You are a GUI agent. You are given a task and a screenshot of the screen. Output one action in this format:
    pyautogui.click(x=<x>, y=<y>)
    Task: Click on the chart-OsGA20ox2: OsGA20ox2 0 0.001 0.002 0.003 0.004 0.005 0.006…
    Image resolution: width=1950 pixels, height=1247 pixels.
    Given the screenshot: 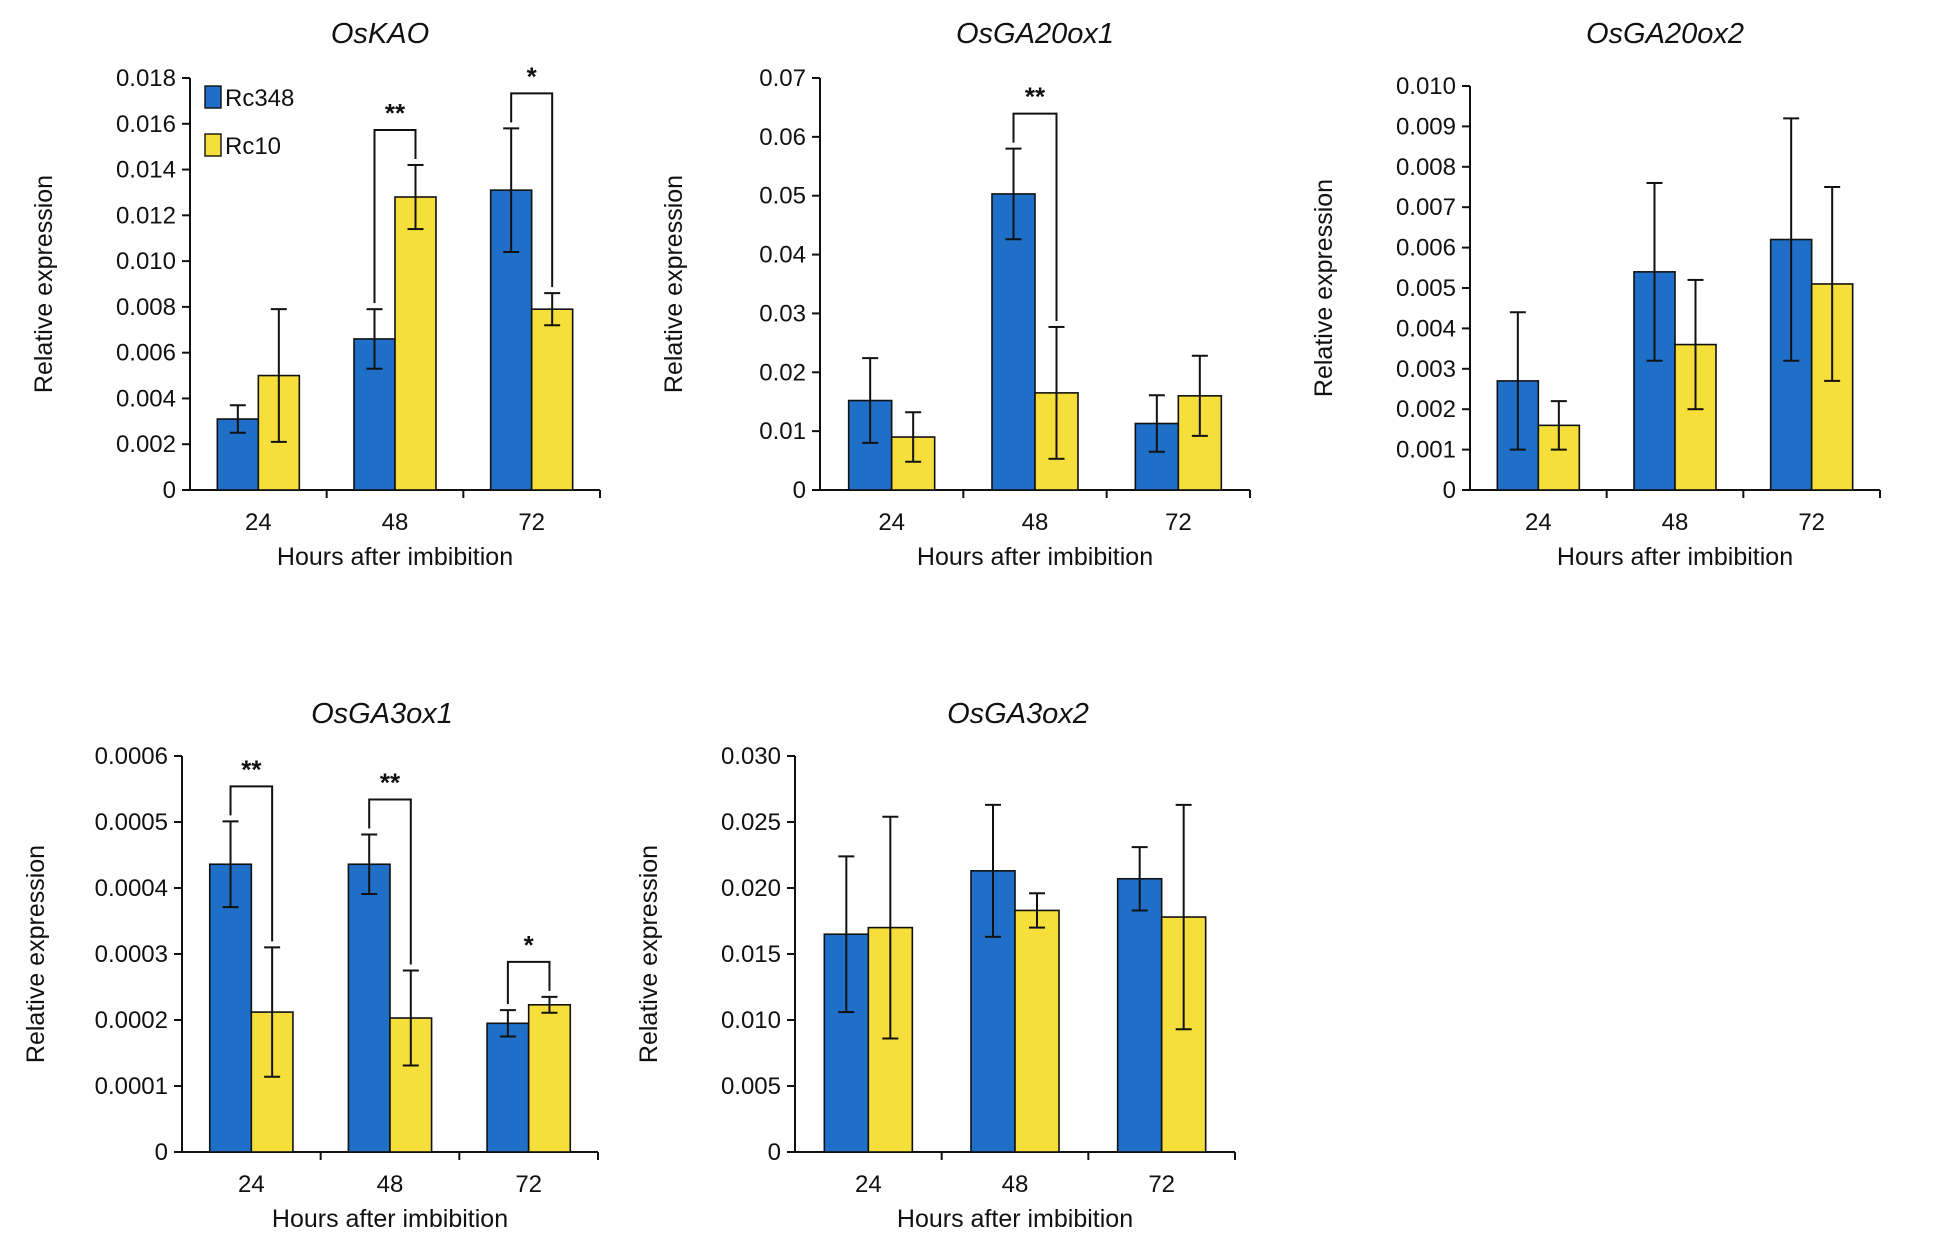 What is the action you would take?
    pyautogui.click(x=1595, y=294)
    